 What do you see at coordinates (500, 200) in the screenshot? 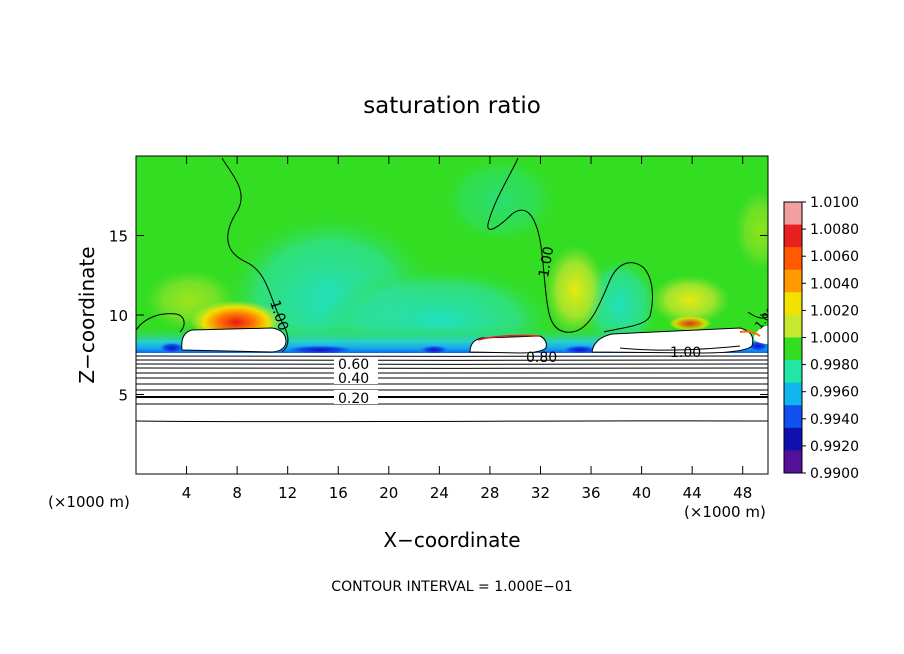
I see `field-cyan-region` at bounding box center [500, 200].